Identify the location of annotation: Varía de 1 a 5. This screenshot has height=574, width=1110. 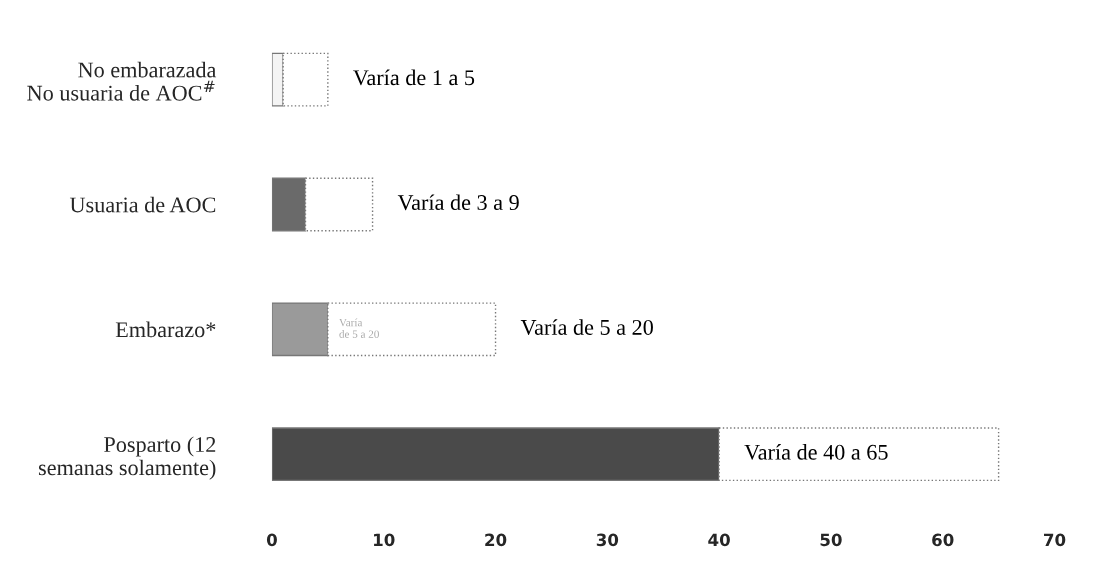
(414, 77).